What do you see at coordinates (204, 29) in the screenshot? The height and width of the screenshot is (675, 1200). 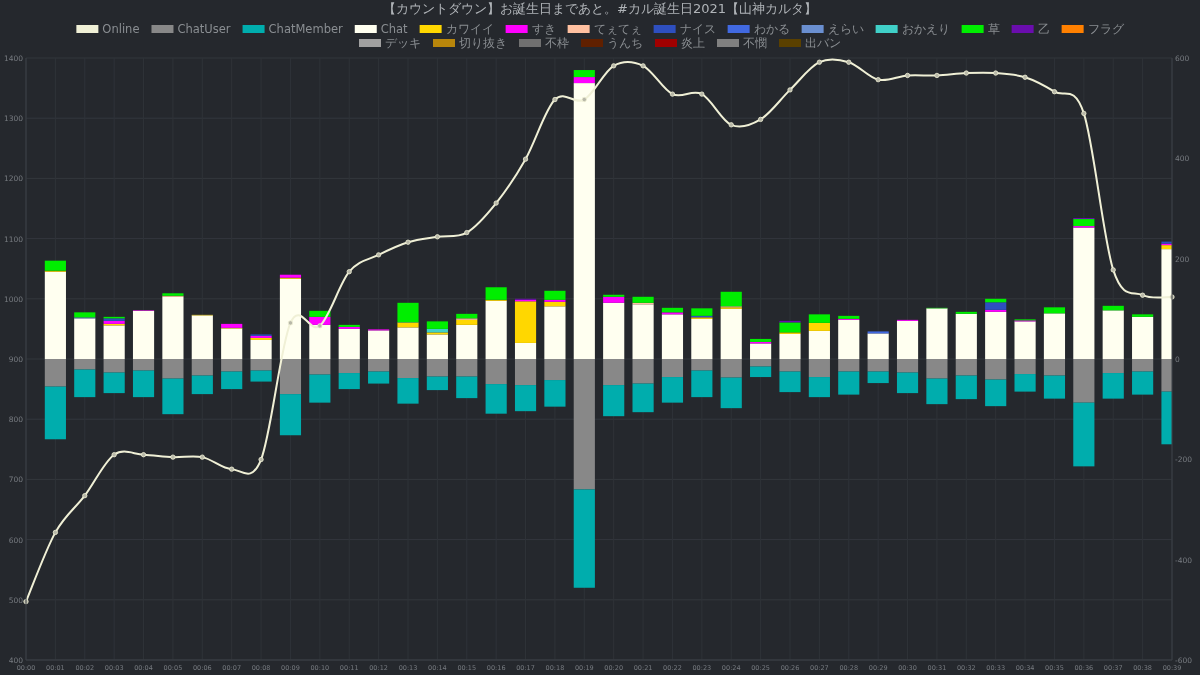 I see `legend-label: ChatUser` at bounding box center [204, 29].